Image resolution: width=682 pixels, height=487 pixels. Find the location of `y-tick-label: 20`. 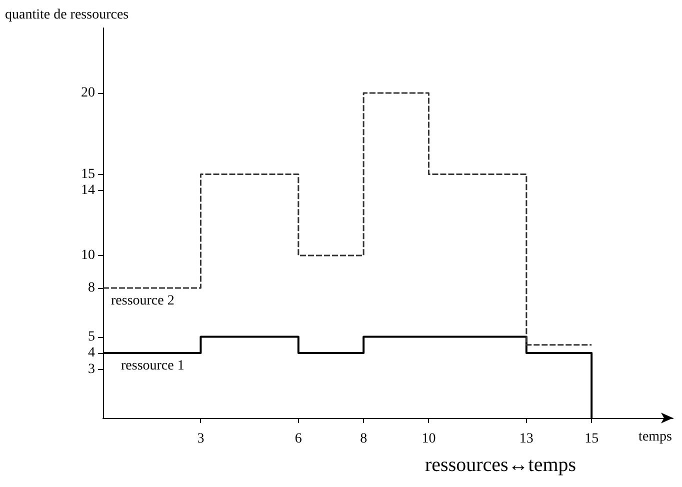

y-tick-label: 20 is located at coordinates (88, 93).